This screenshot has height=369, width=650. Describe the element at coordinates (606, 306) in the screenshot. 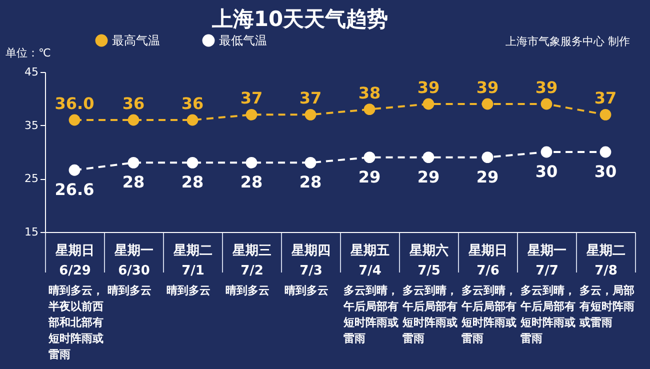

I see `text: 多云，局部有短时阵雨或雷雨` at that location.